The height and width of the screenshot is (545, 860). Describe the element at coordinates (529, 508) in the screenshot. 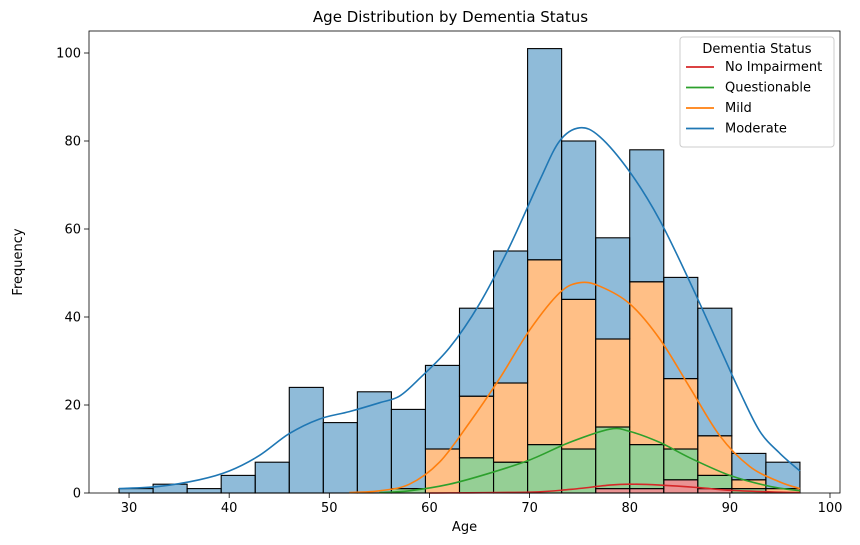

I see `x-tick-label: 70` at that location.